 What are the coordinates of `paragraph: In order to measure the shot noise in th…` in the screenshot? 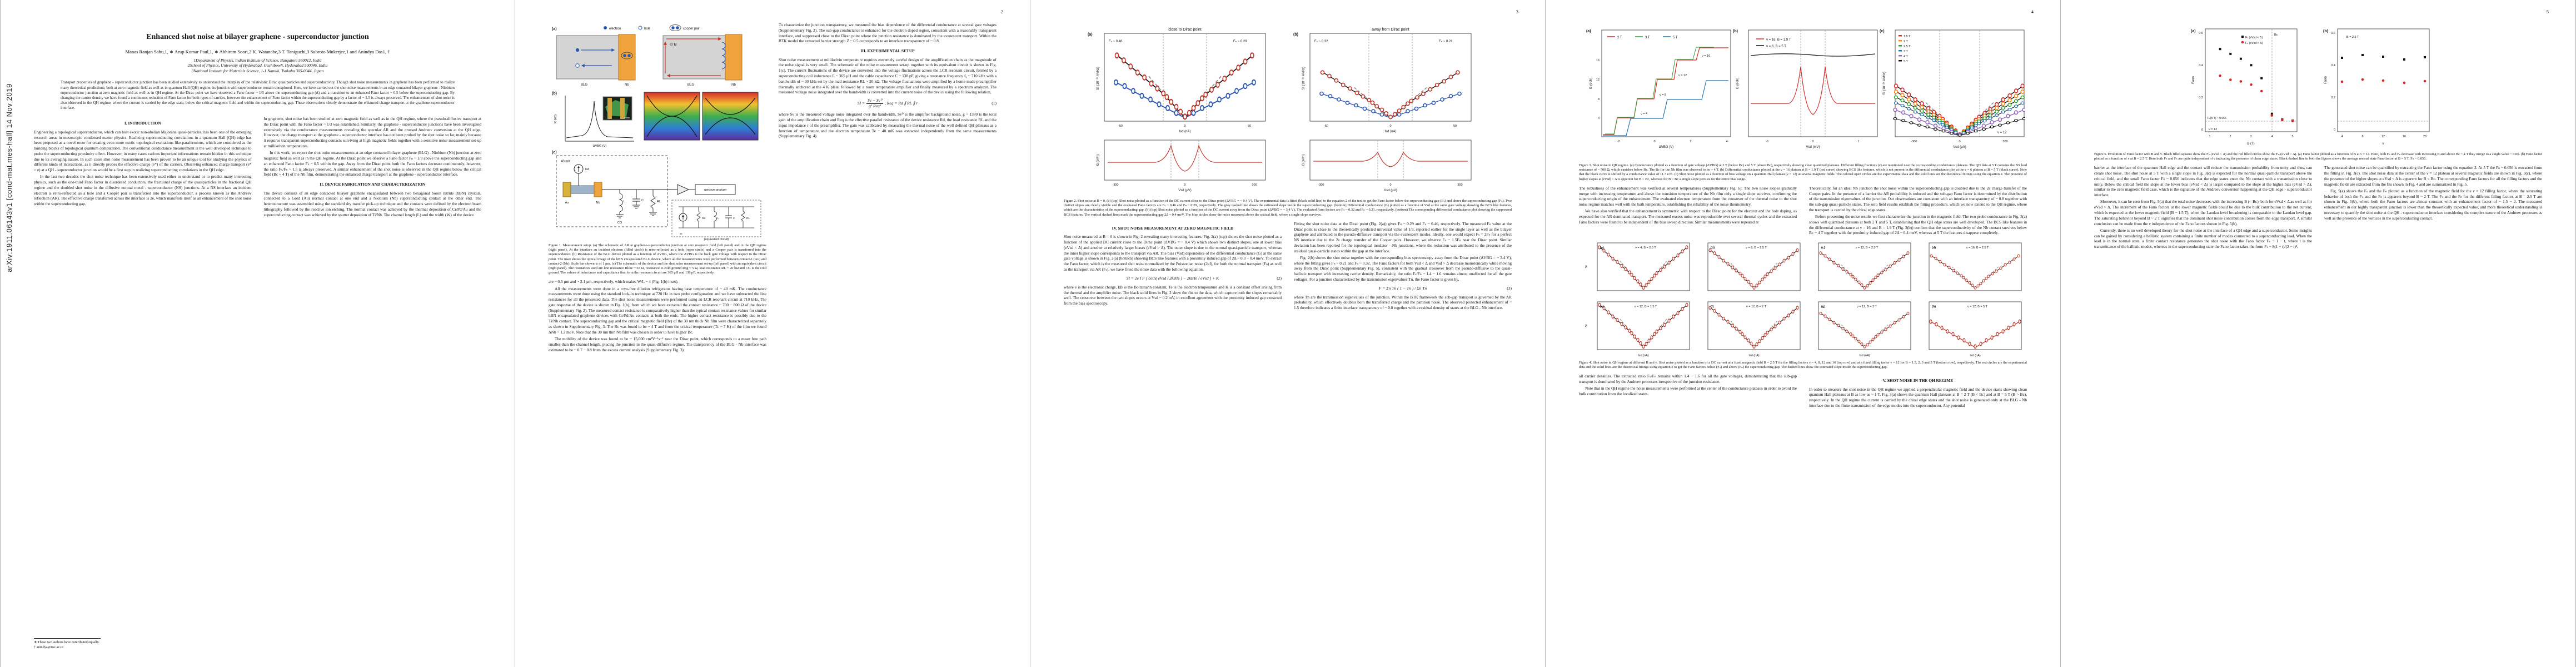 It's located at (1918, 397).